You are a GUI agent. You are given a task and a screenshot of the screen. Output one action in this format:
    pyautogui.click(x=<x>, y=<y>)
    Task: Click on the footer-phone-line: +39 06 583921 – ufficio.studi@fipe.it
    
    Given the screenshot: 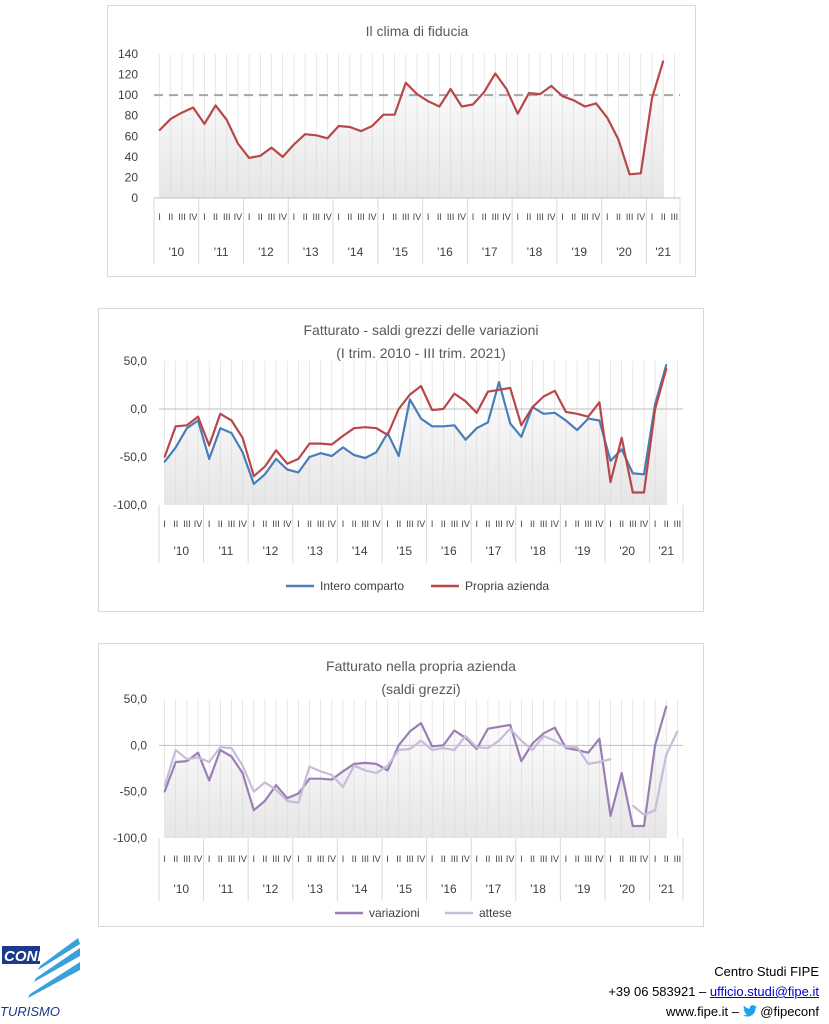 What is the action you would take?
    pyautogui.click(x=713, y=992)
    